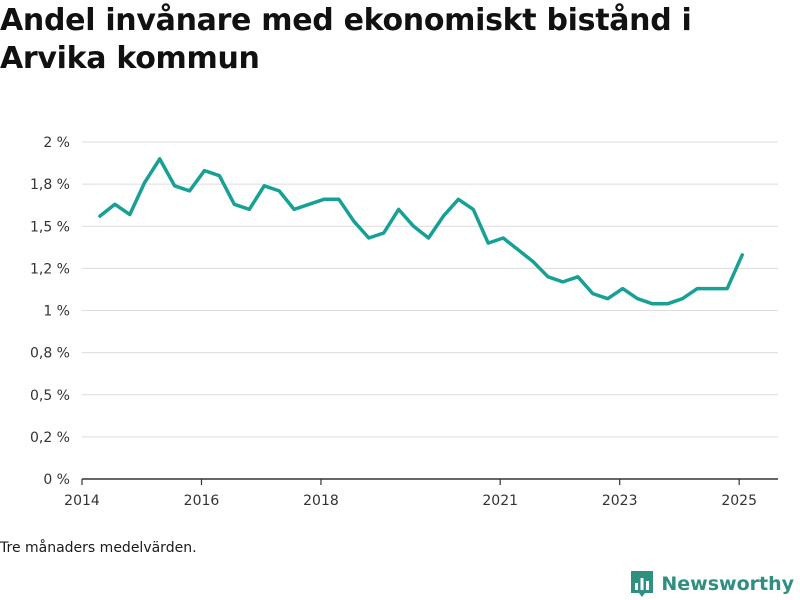  What do you see at coordinates (429, 481) in the screenshot?
I see `x-axis` at bounding box center [429, 481].